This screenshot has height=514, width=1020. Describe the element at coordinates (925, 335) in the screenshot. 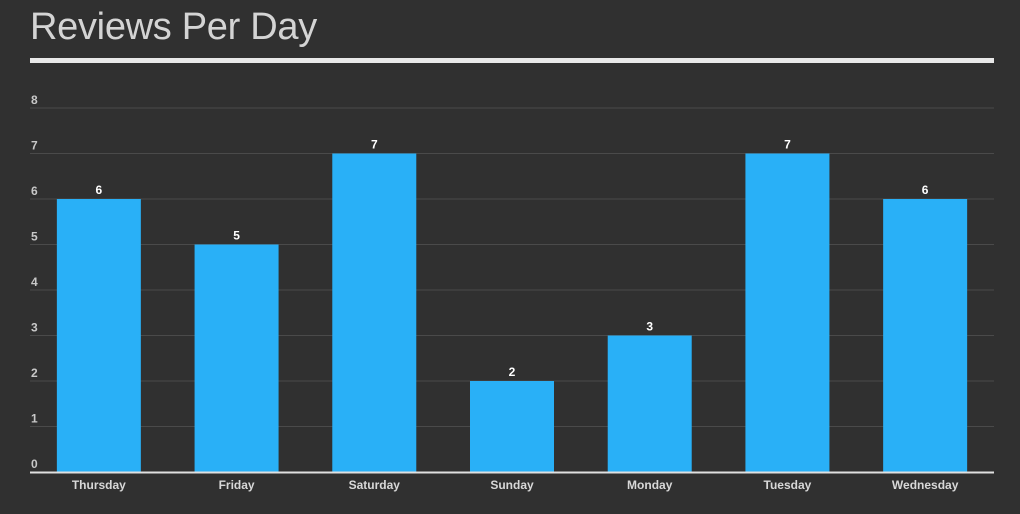

I see `bar-wednesday` at that location.